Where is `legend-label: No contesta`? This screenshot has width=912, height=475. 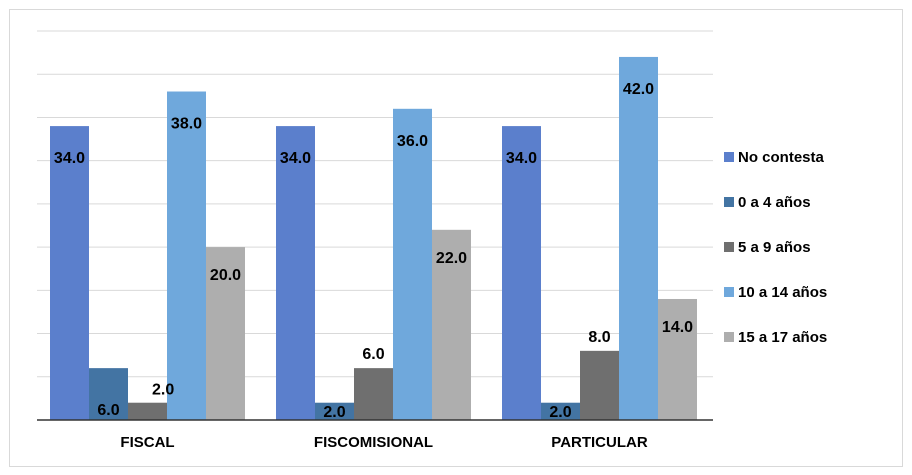 legend-label: No contesta is located at coordinates (781, 157).